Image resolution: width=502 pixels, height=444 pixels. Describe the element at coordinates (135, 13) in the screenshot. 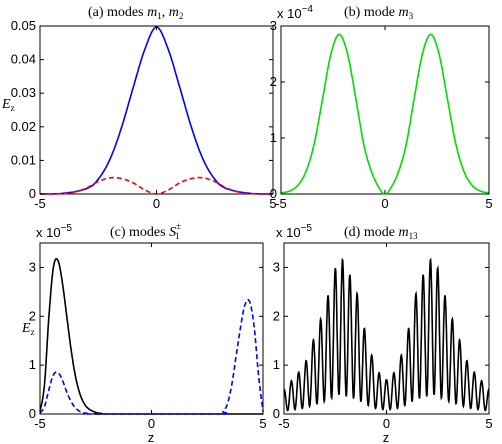

I see `panel-title: (a) modes m1, m2` at that location.